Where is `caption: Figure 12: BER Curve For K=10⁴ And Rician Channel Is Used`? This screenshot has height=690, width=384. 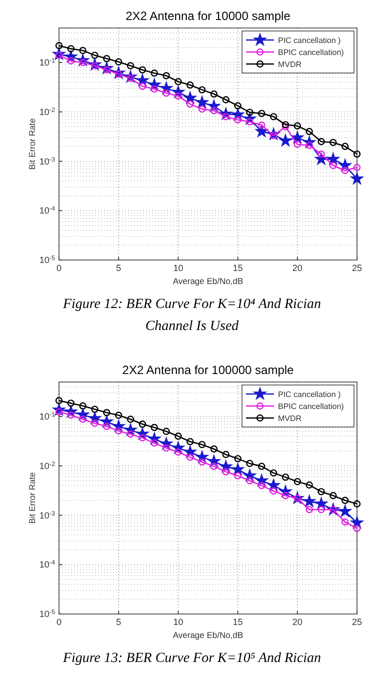 caption: Figure 12: BER Curve For K=10⁴ And Rician Channel Is Used is located at coordinates (192, 315).